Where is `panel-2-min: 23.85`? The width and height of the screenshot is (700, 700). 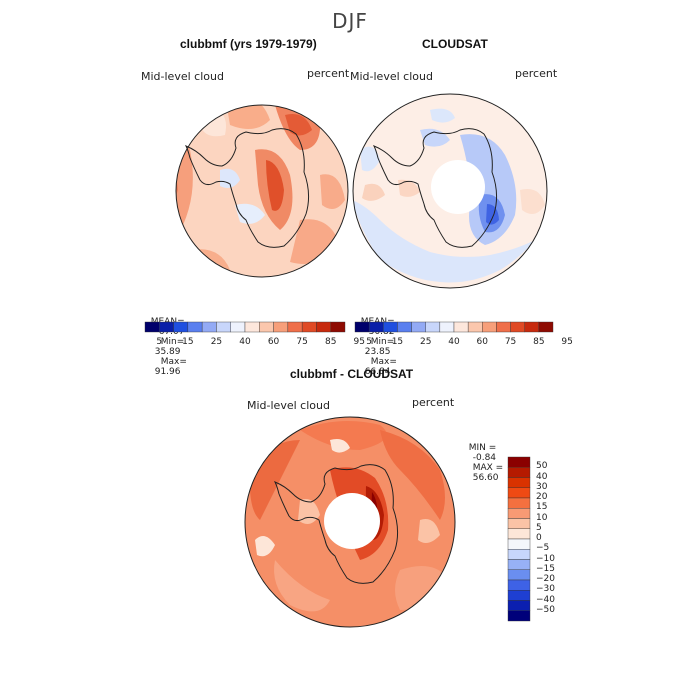 panel-2-min: 23.85 is located at coordinates (377, 352).